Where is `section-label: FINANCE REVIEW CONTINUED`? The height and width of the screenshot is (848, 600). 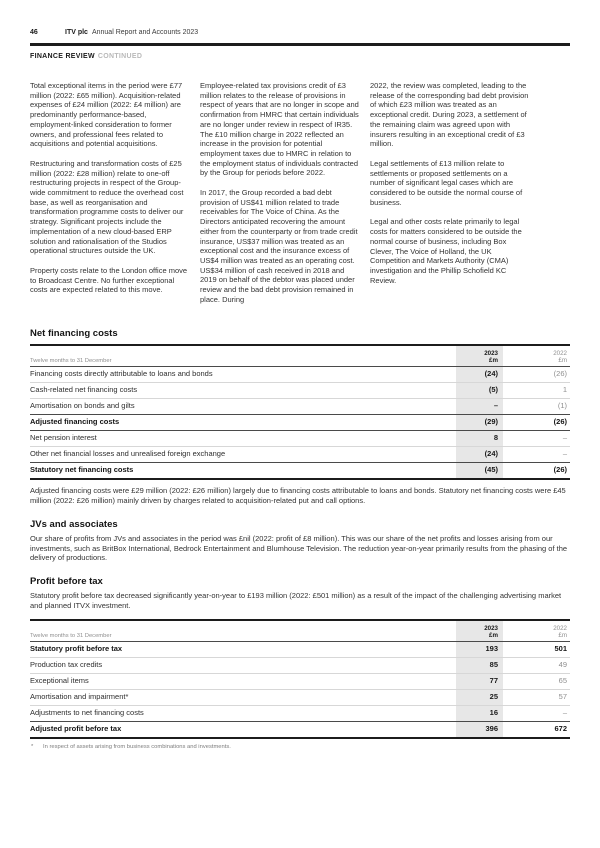
section-label: FINANCE REVIEW CONTINUED is located at coordinates (300, 56).